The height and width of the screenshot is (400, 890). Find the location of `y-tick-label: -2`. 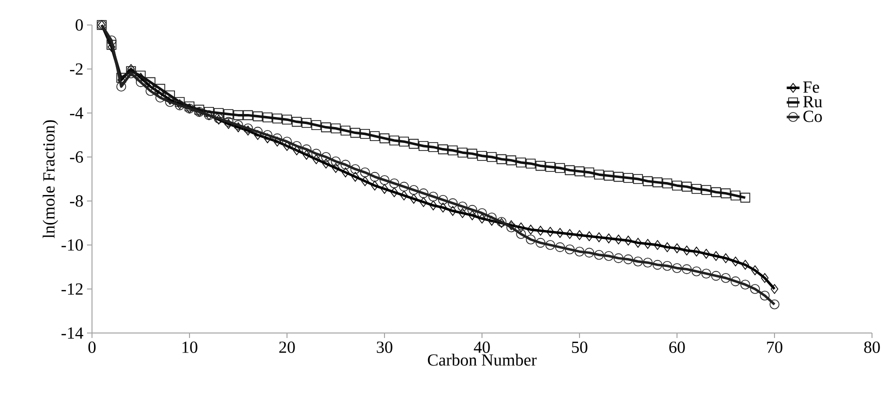

y-tick-label: -2 is located at coordinates (76, 69).